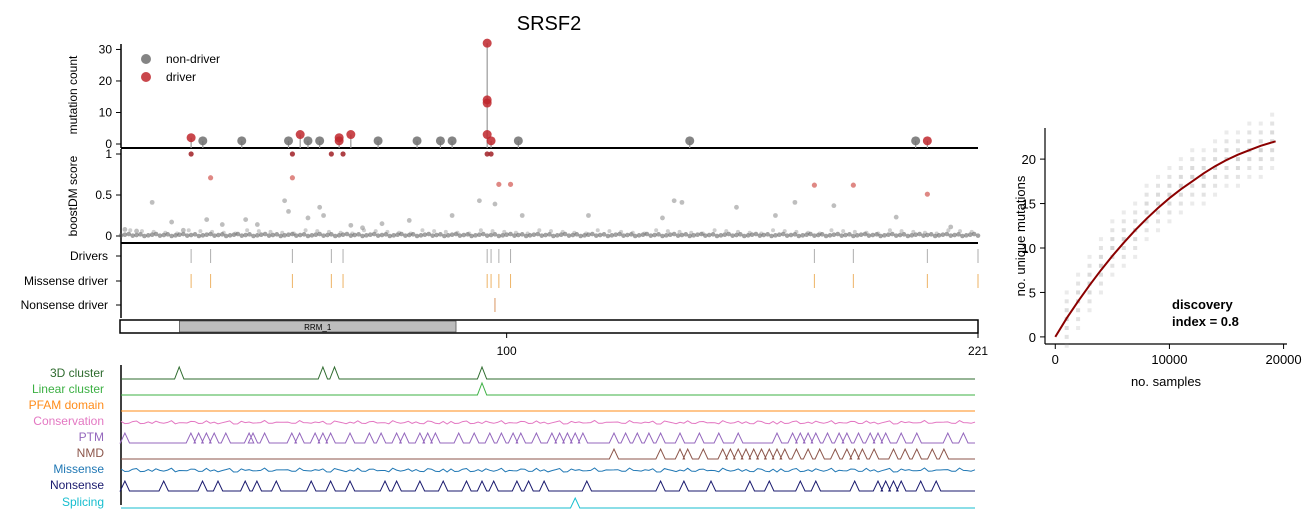 The image size is (1304, 519). Describe the element at coordinates (1032, 292) in the screenshot. I see `discovery-y-tick-label: 5` at that location.